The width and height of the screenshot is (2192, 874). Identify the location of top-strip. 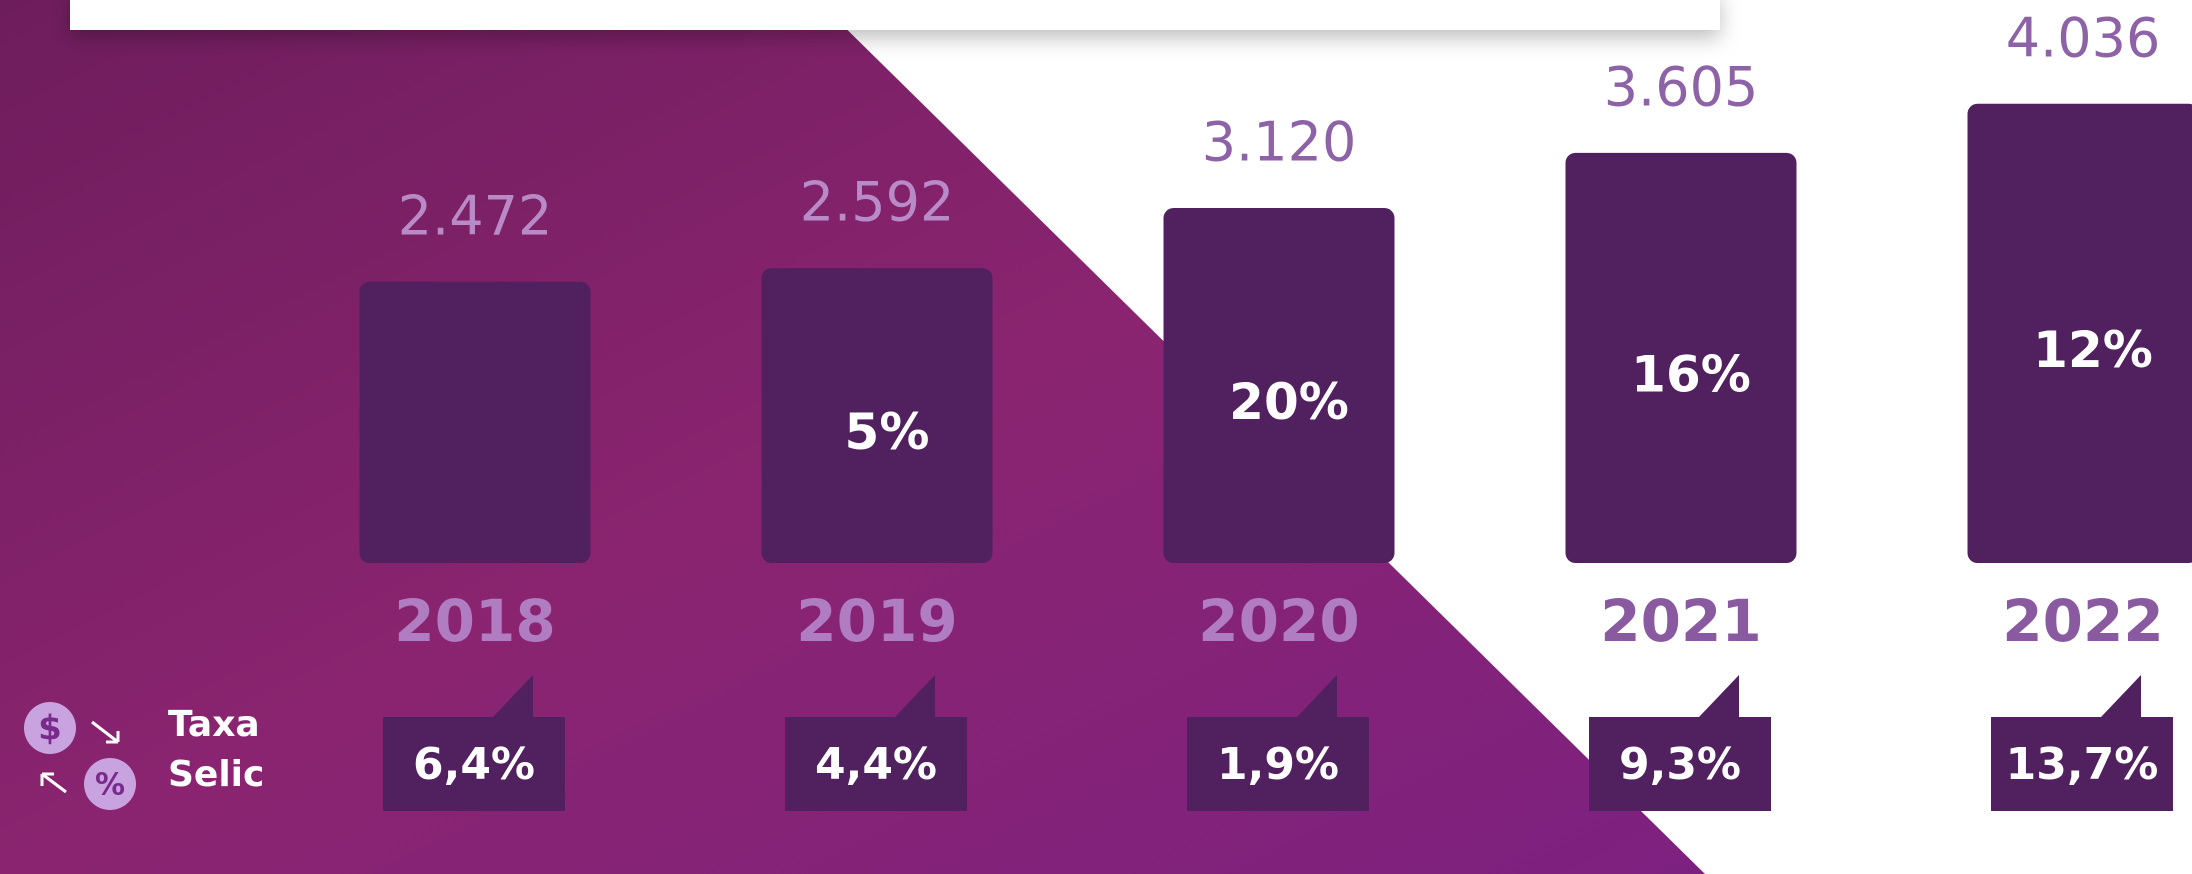
(895, 15).